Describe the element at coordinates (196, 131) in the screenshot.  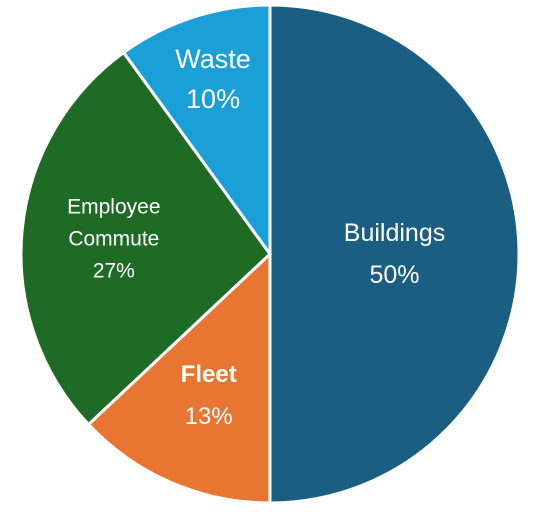
I see `slice-waste` at that location.